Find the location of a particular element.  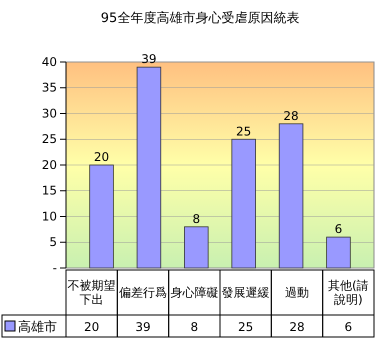

data-label: 39 is located at coordinates (143, 327).